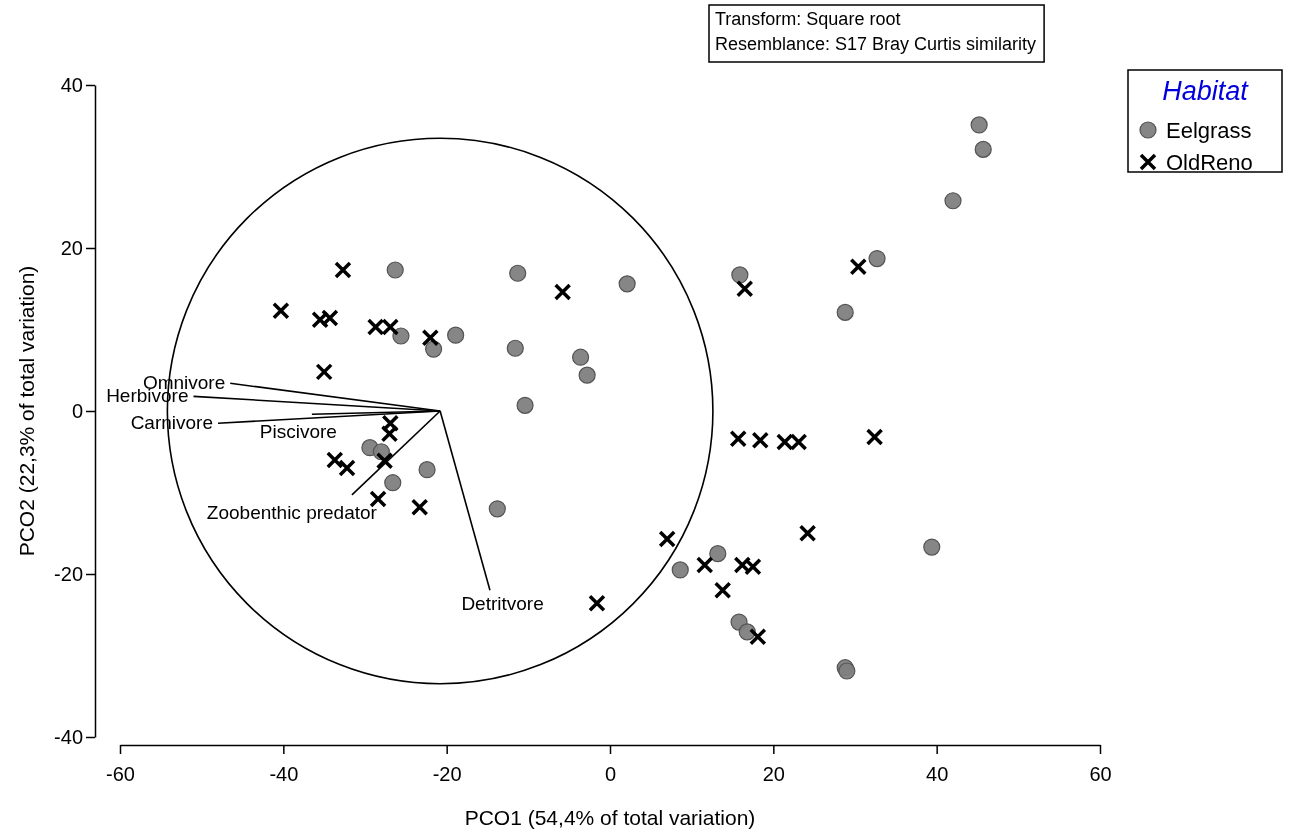 The image size is (1292, 833). What do you see at coordinates (292, 512) in the screenshot?
I see `series-label: Zoobenthic predator` at bounding box center [292, 512].